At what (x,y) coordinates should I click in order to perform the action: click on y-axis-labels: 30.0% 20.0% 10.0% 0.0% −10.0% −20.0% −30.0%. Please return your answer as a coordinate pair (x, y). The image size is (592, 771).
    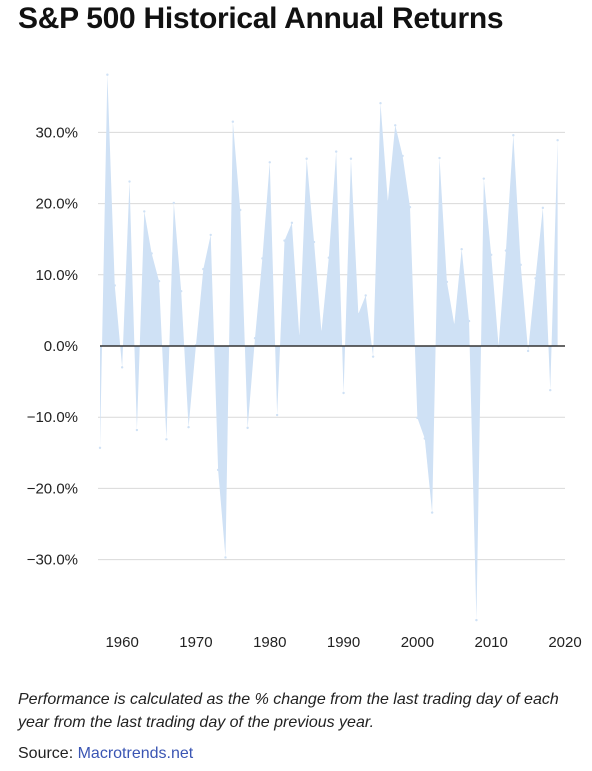
    Looking at the image, I should click on (52, 346).